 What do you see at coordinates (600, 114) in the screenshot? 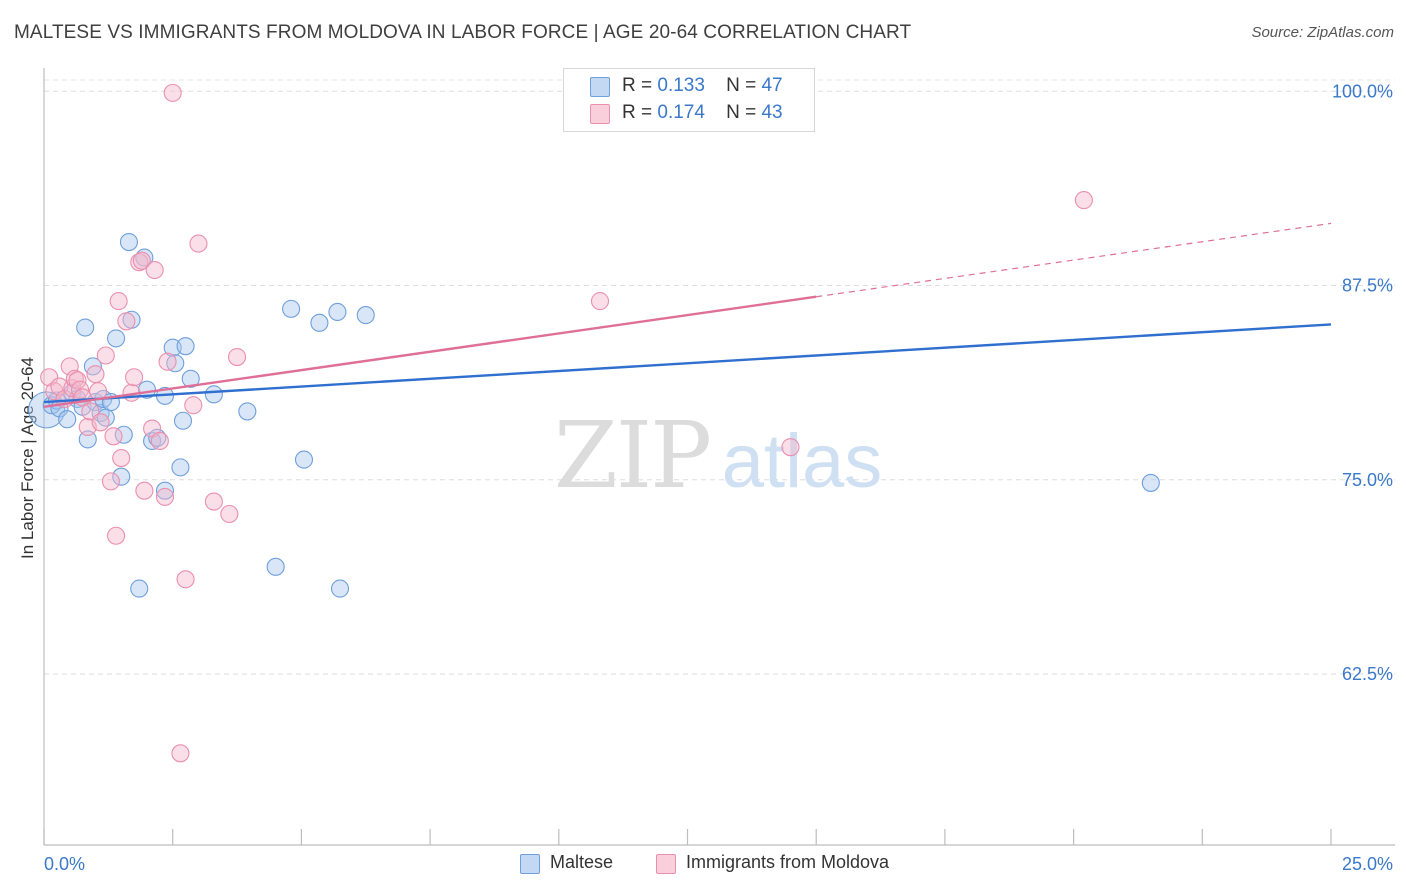
I see `moldova-swatch` at bounding box center [600, 114].